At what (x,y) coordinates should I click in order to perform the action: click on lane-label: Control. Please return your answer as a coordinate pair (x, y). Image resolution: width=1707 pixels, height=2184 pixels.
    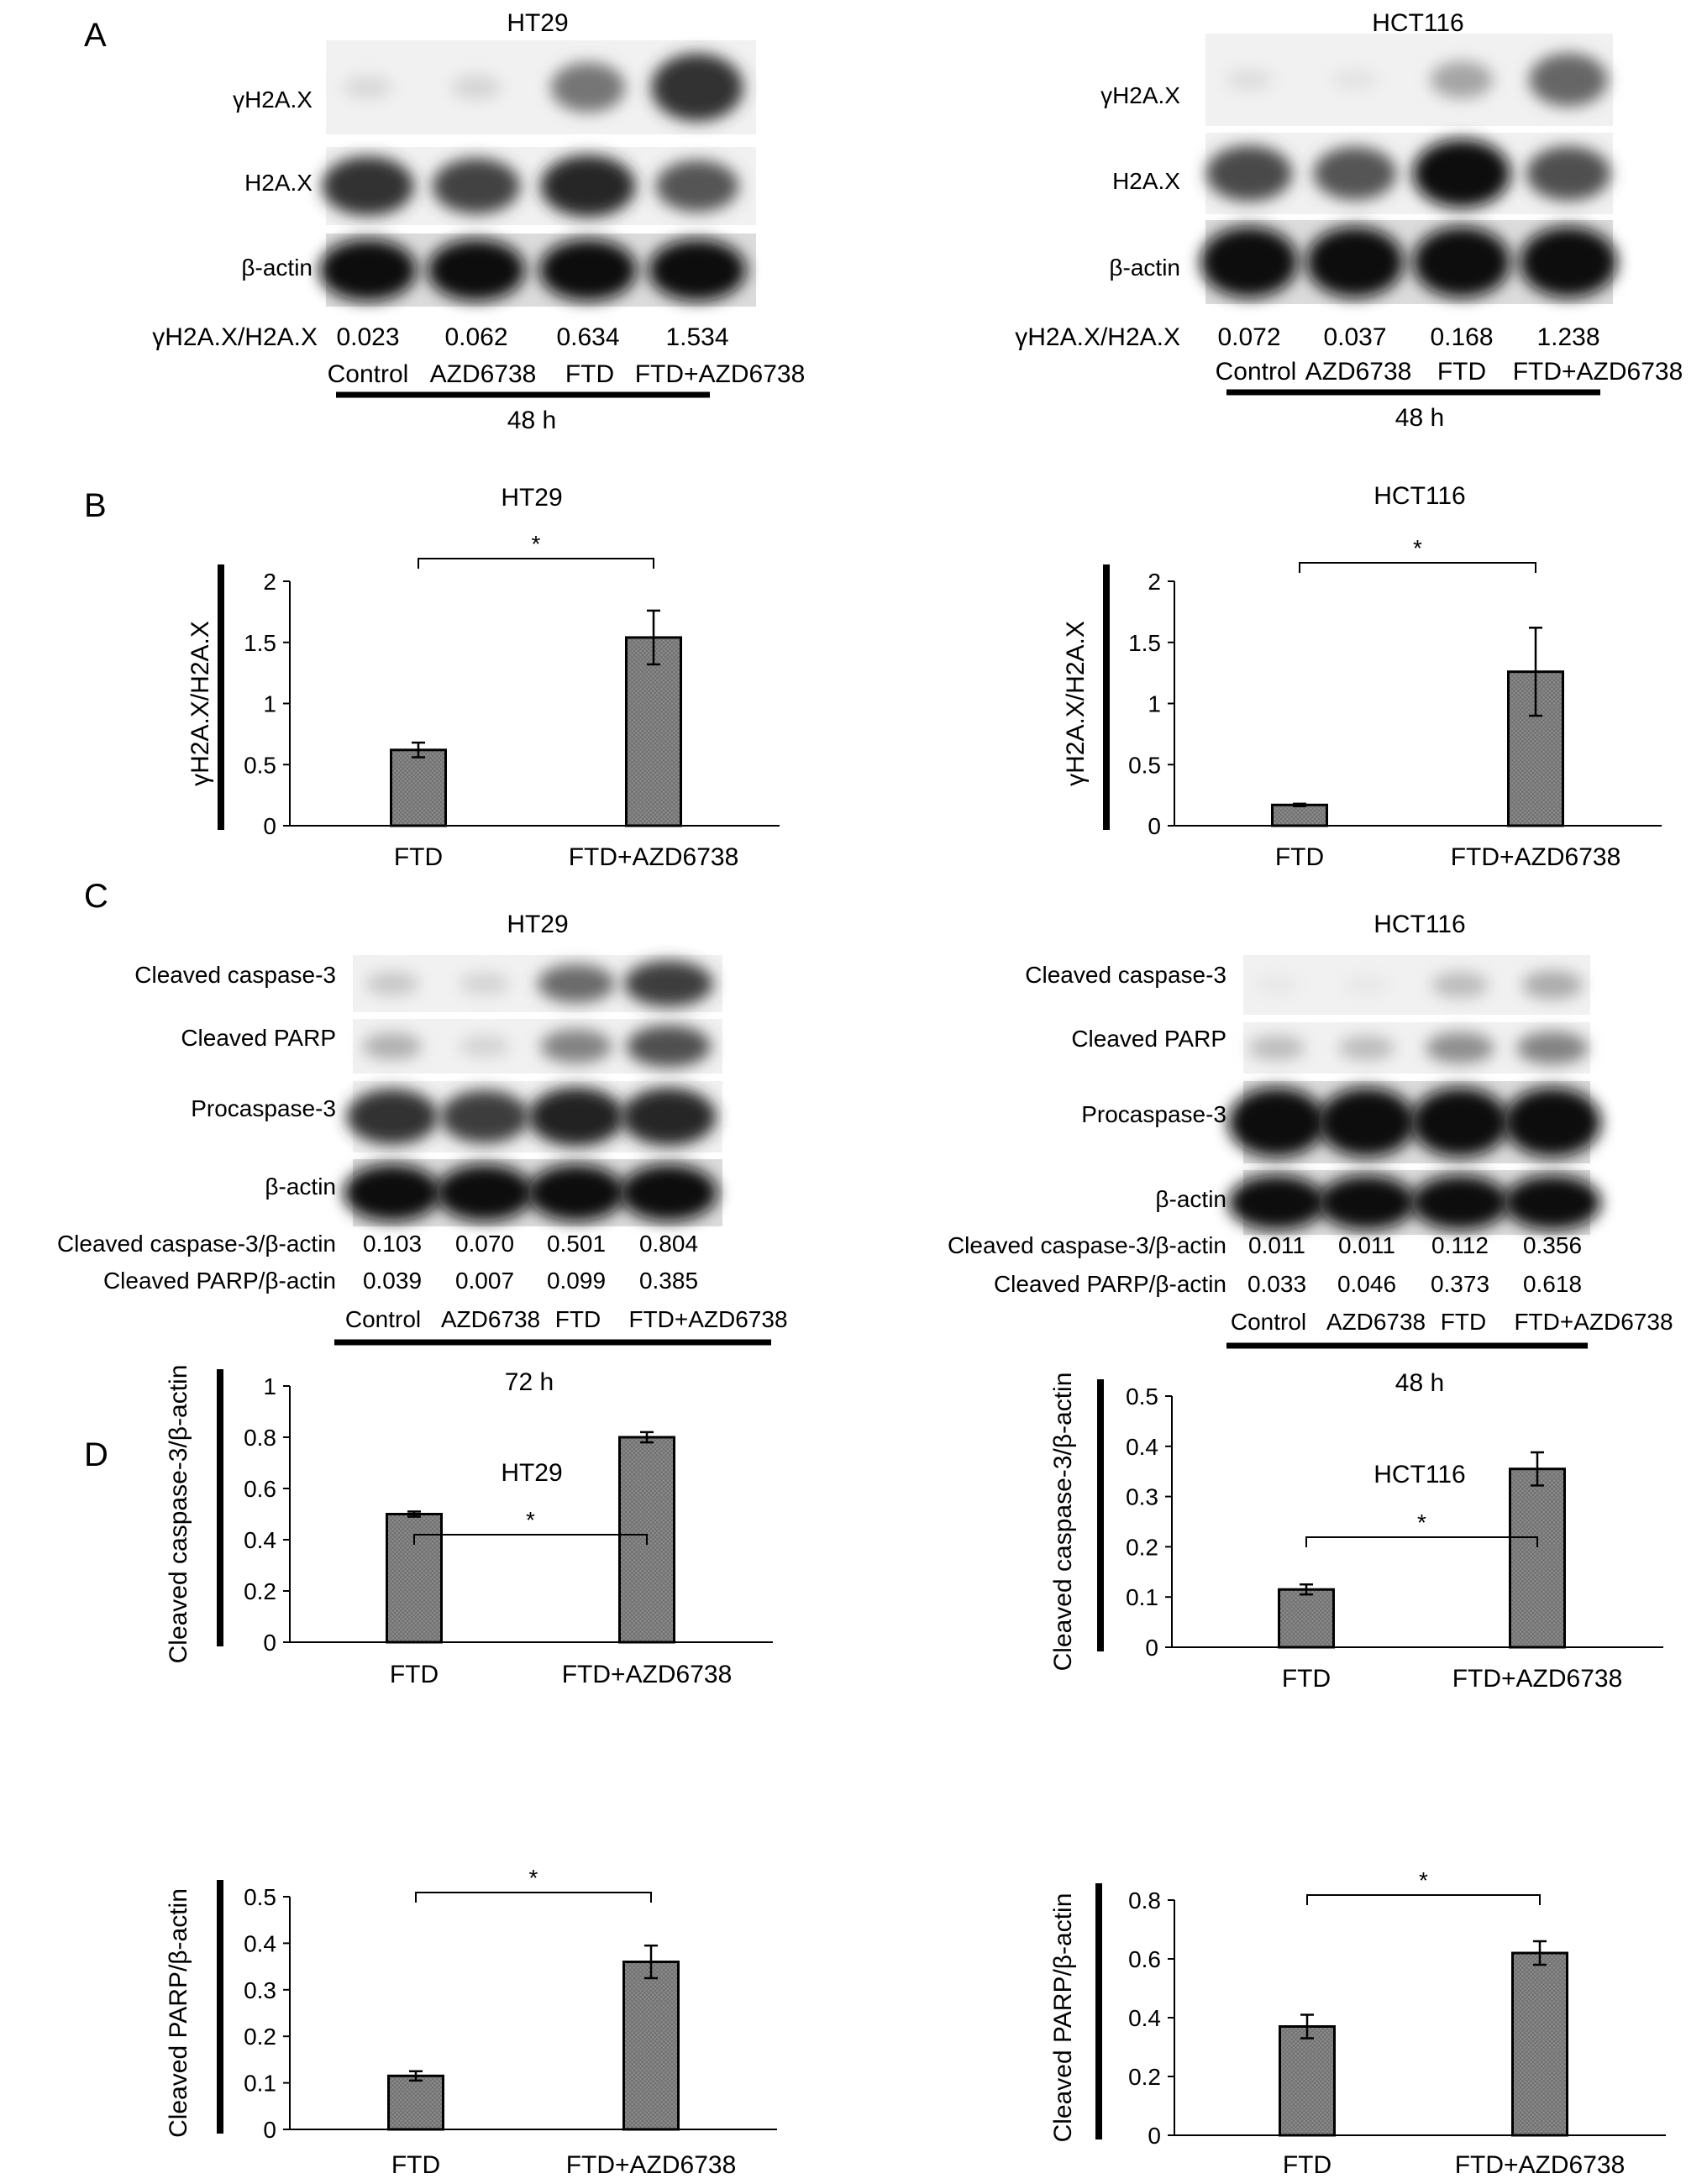
    Looking at the image, I should click on (368, 374).